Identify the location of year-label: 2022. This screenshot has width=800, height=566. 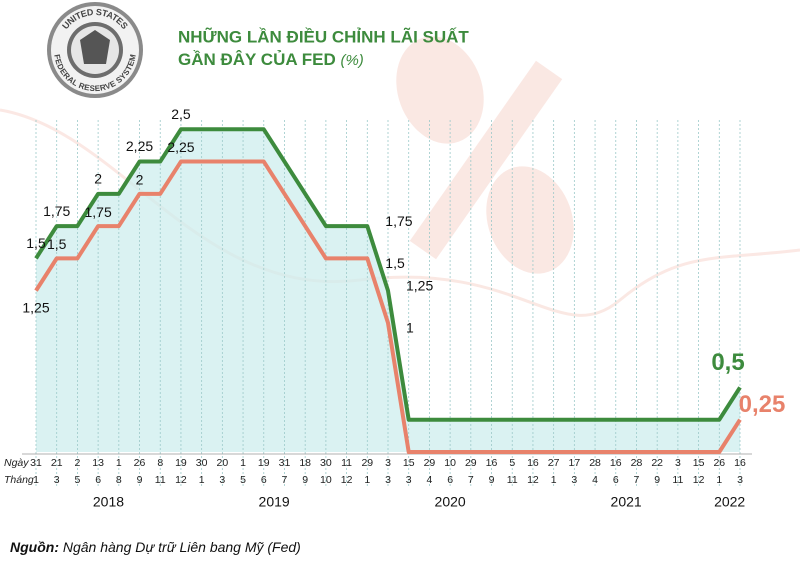
(729, 502).